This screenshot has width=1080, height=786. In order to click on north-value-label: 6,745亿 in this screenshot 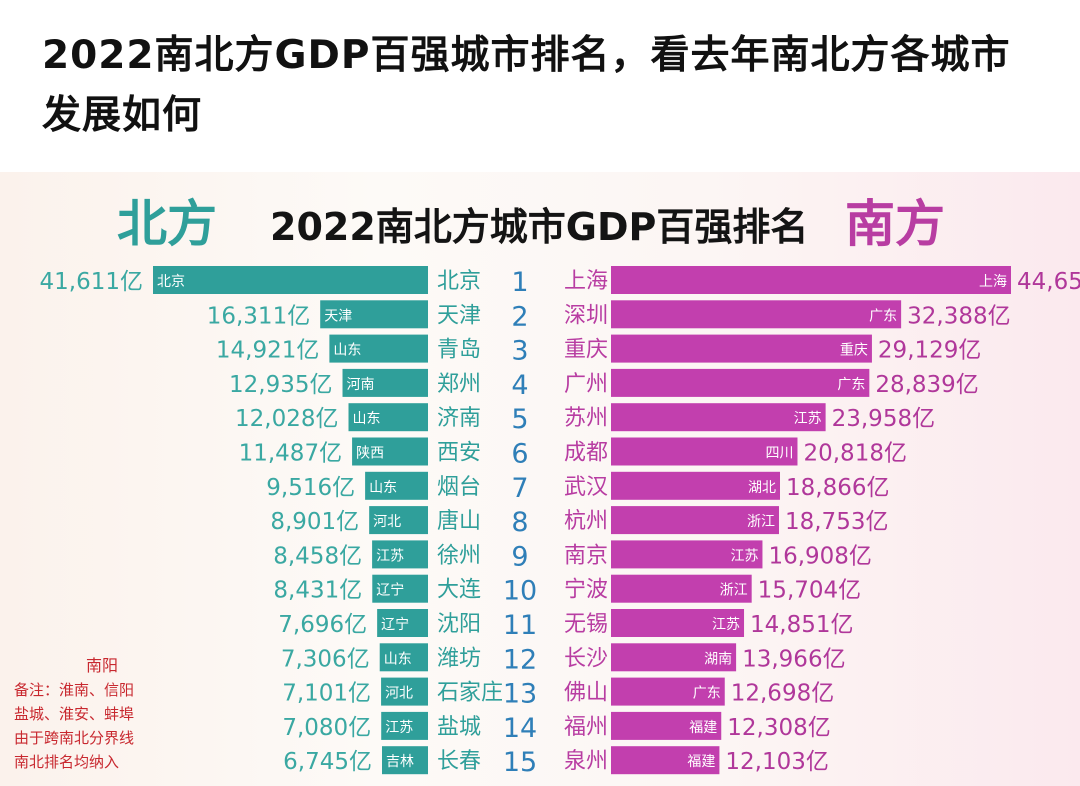, I will do `click(327, 762)`.